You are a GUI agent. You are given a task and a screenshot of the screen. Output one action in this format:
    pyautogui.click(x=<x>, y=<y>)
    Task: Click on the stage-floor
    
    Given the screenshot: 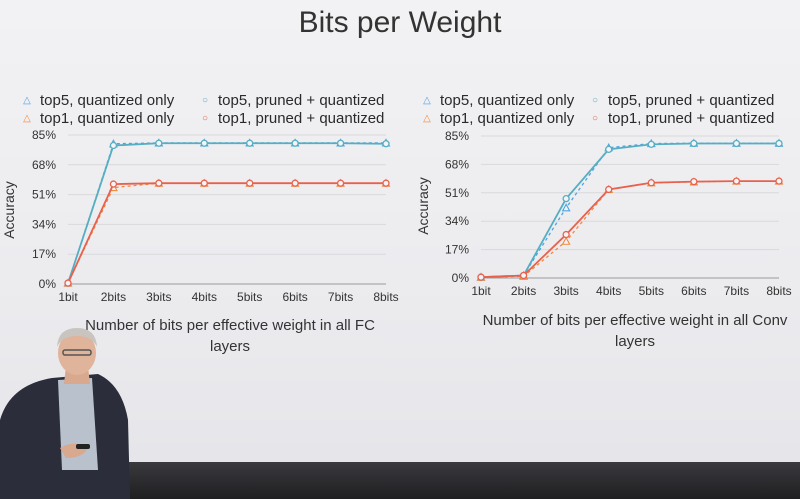 What is the action you would take?
    pyautogui.click(x=400, y=480)
    